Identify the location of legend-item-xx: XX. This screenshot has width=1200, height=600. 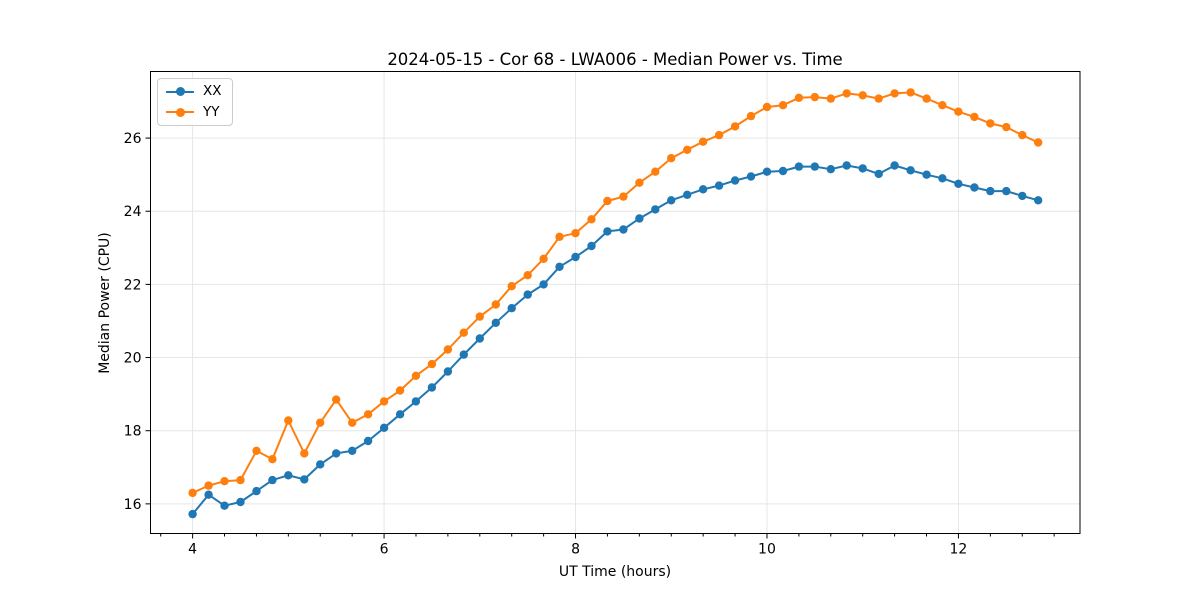
(194, 91).